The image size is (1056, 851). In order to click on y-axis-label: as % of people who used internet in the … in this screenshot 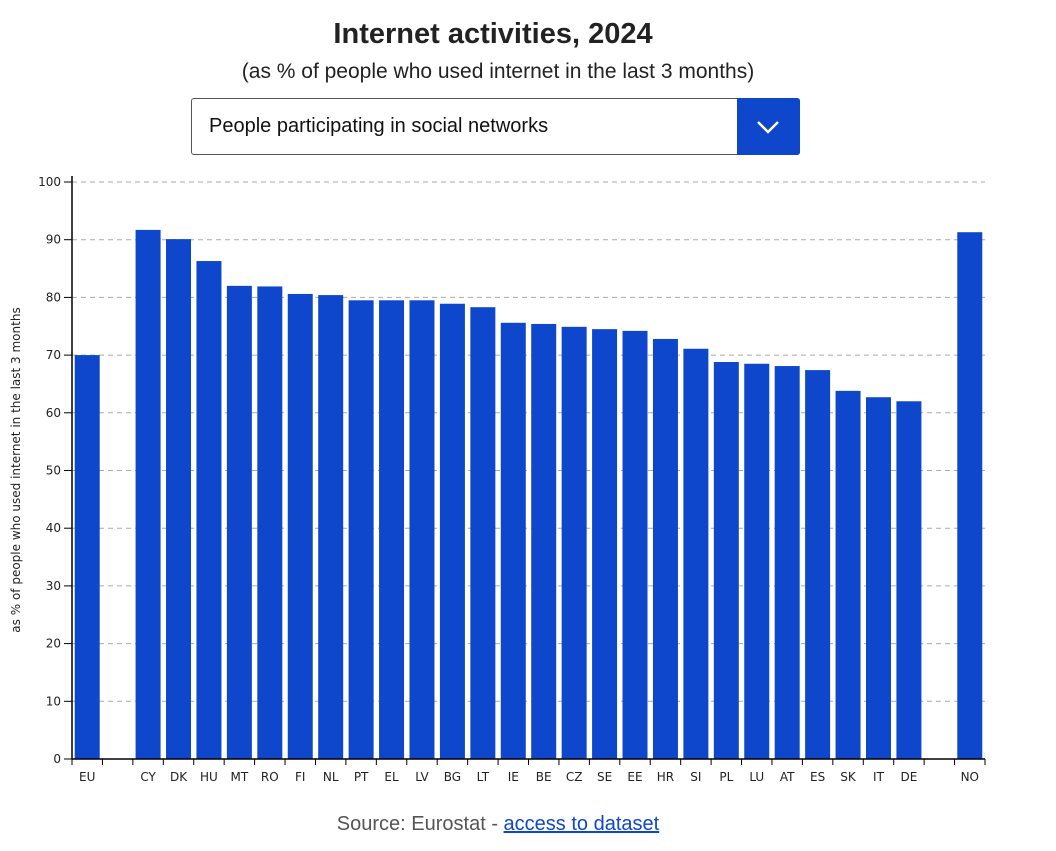, I will do `click(16, 469)`.